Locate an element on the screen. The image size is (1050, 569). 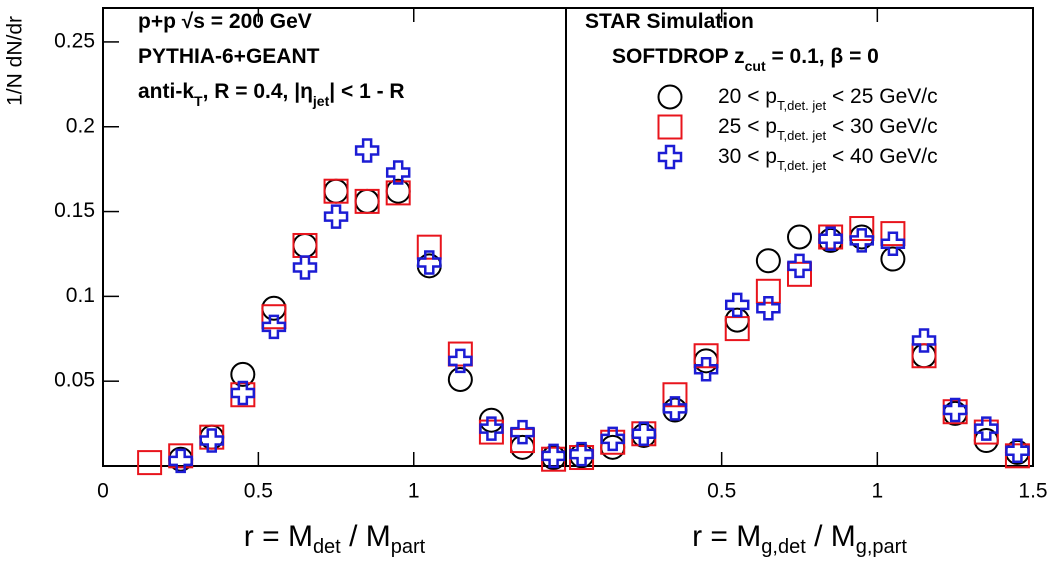
text-part: , R = 0.4, |η is located at coordinates (258, 91).